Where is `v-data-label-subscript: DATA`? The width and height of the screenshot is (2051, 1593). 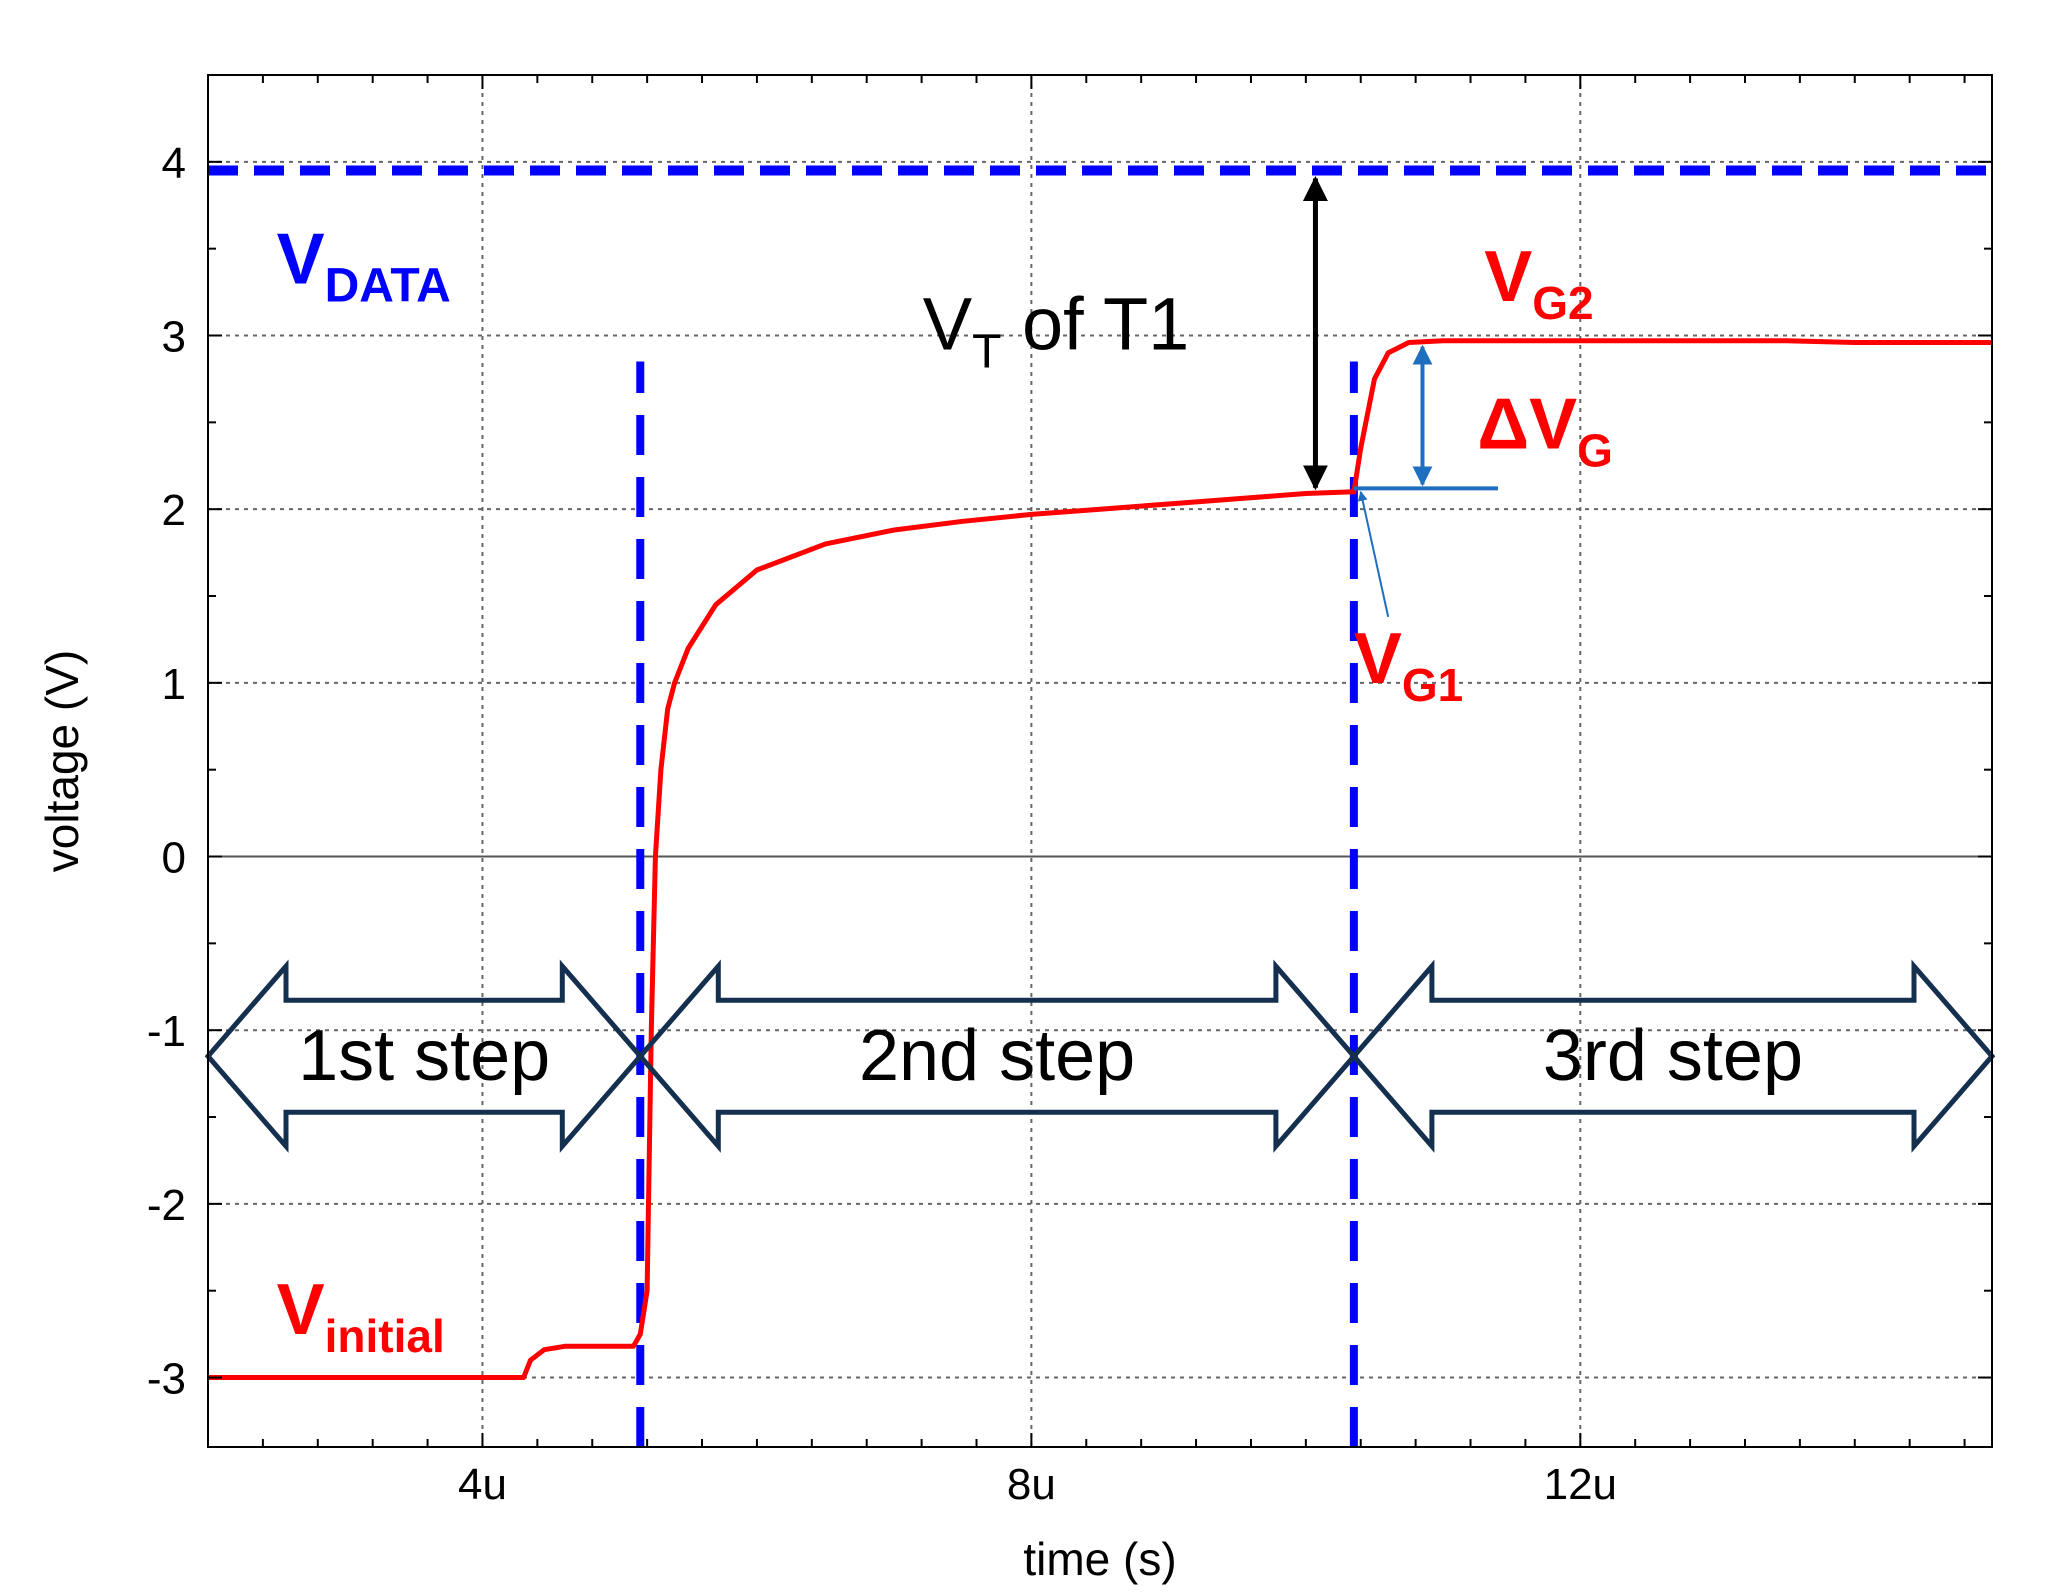 v-data-label-subscript: DATA is located at coordinates (388, 285).